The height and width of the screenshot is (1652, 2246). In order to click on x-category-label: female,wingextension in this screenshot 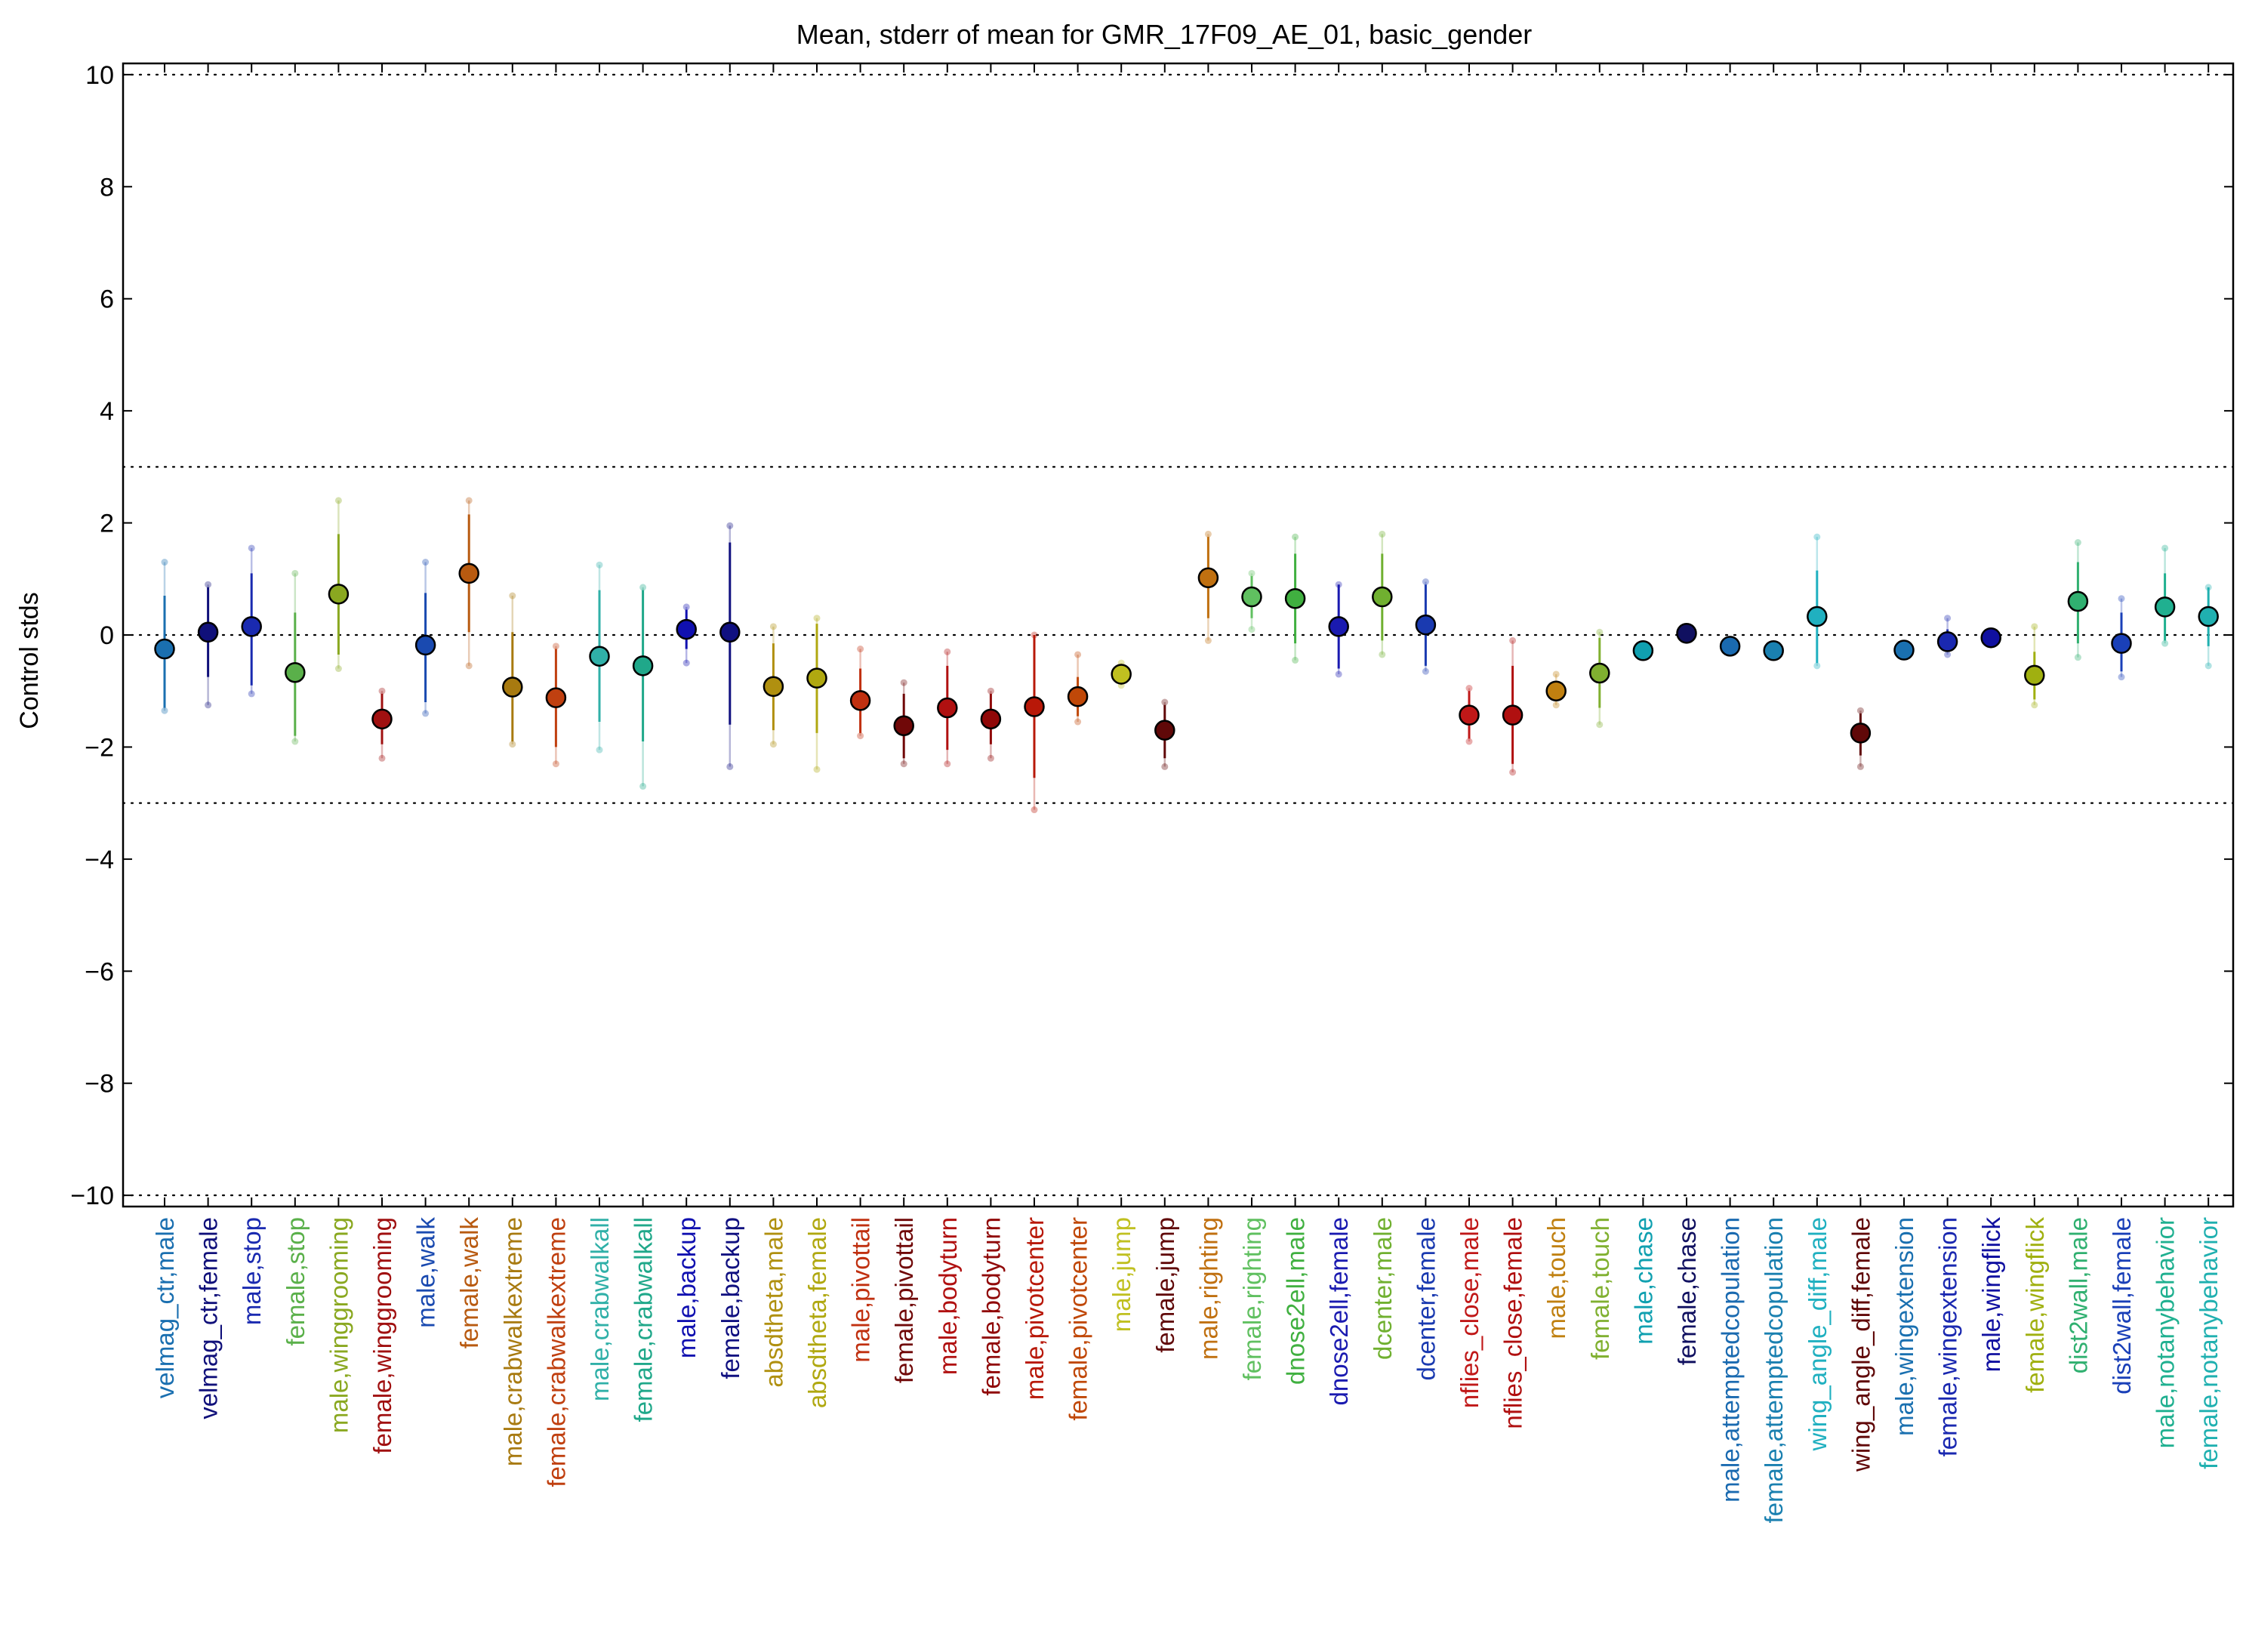, I will do `click(1948, 1337)`.